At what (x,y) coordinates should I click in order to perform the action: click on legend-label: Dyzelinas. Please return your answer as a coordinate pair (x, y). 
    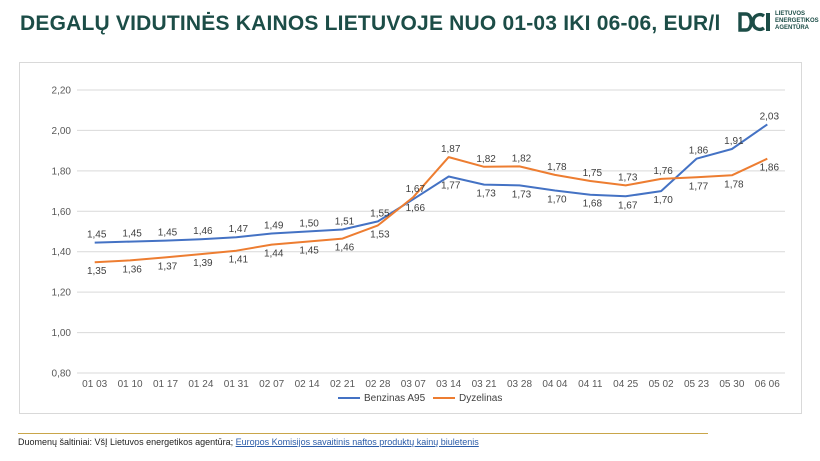
    Looking at the image, I should click on (480, 398).